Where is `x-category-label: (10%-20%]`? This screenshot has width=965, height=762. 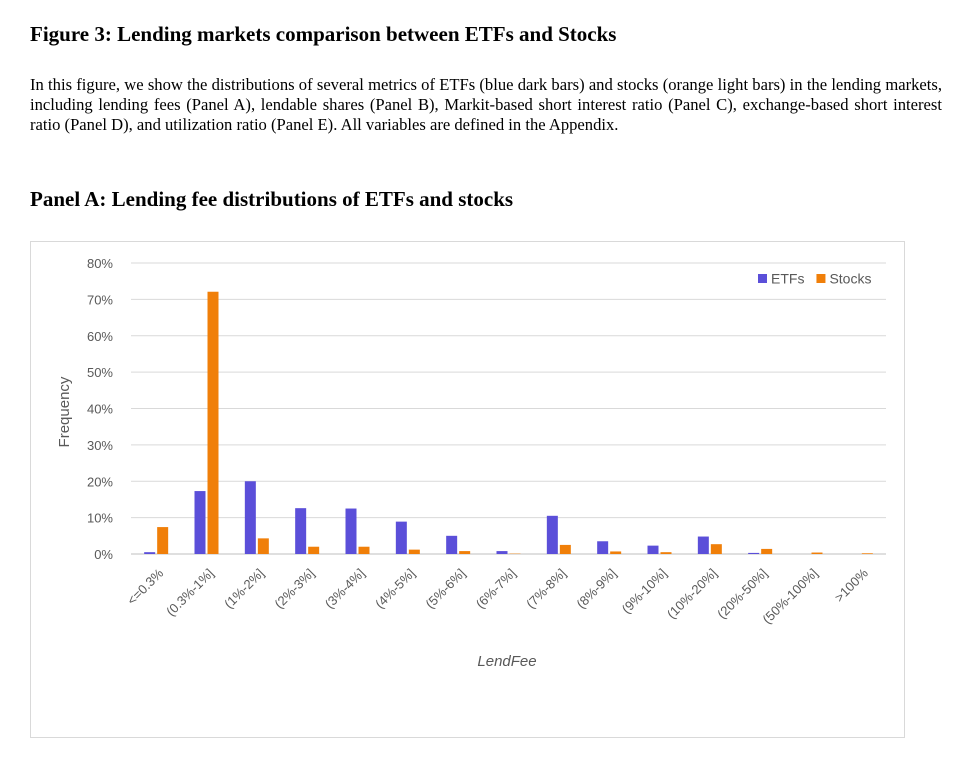 x-category-label: (10%-20%] is located at coordinates (692, 594).